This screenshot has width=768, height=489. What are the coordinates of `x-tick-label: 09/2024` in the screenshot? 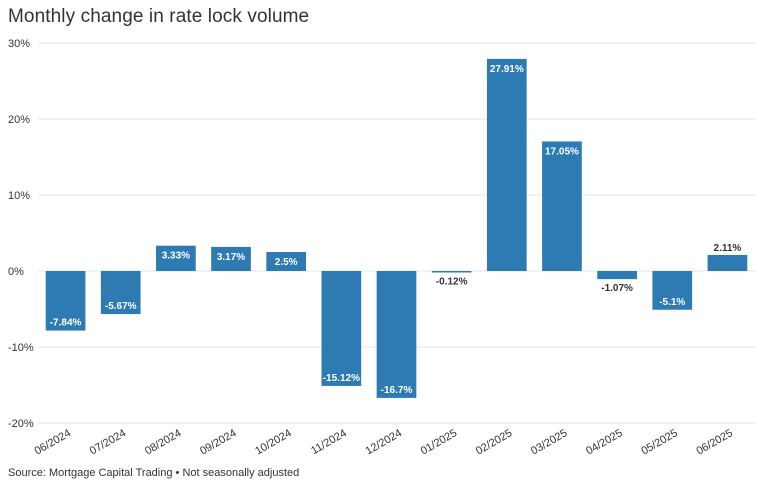 It's located at (218, 442).